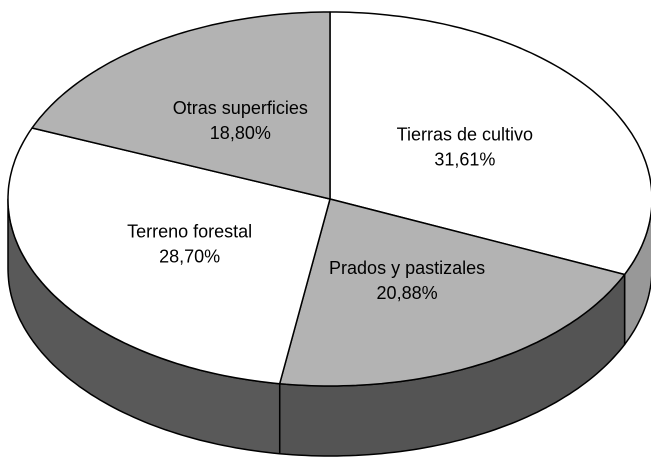 This screenshot has height=457, width=651. I want to click on slice-value-label: 31,61%, so click(464, 160).